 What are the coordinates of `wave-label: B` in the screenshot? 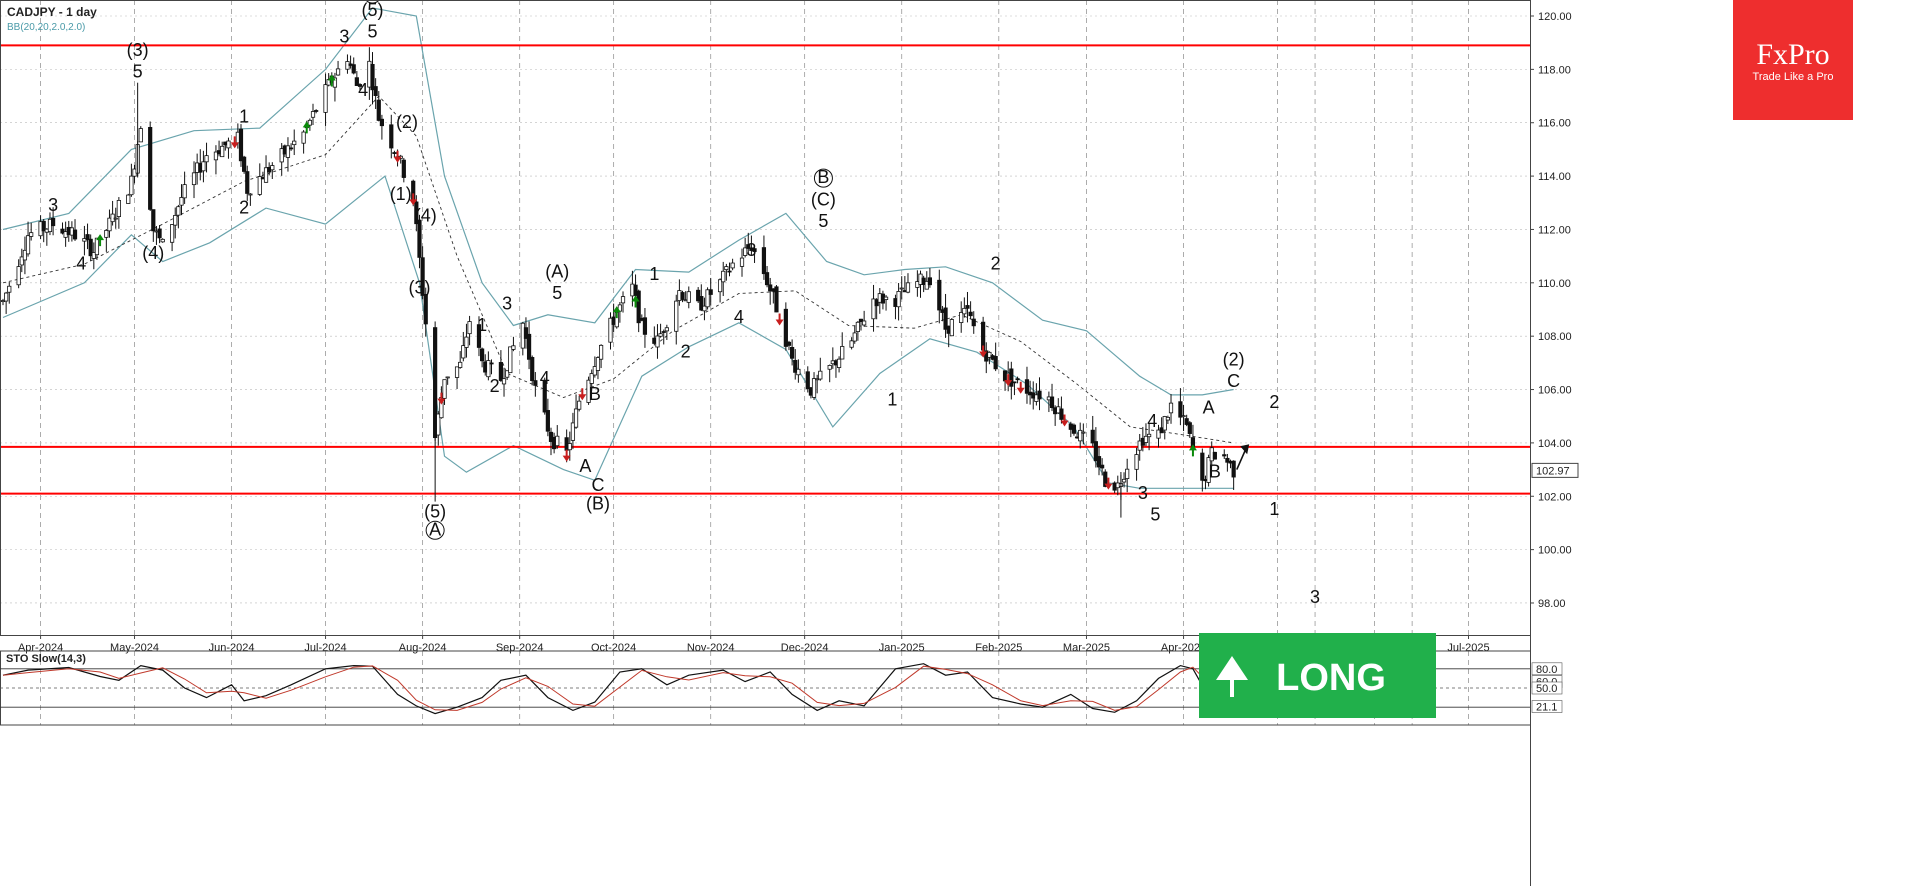 It's located at (1215, 472).